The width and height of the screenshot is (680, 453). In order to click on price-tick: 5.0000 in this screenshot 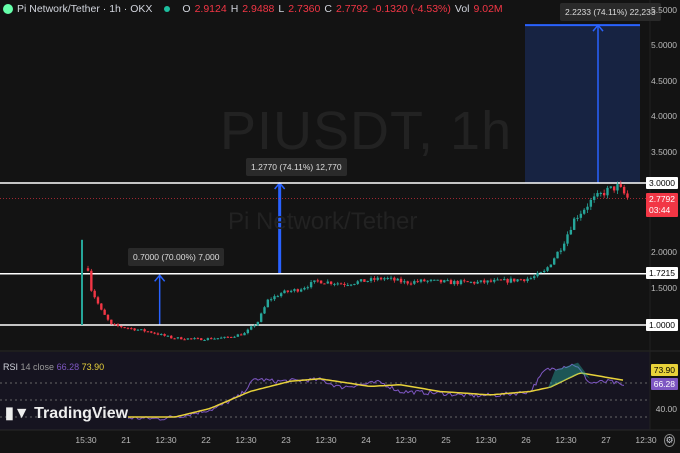, I will do `click(664, 45)`.